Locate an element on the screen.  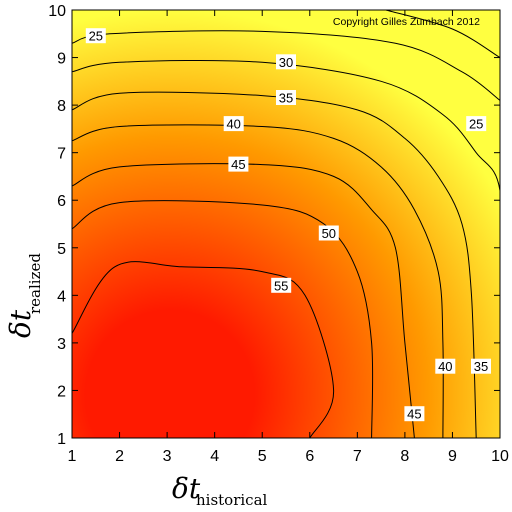
y-tick-label: 7 is located at coordinates (61, 154).